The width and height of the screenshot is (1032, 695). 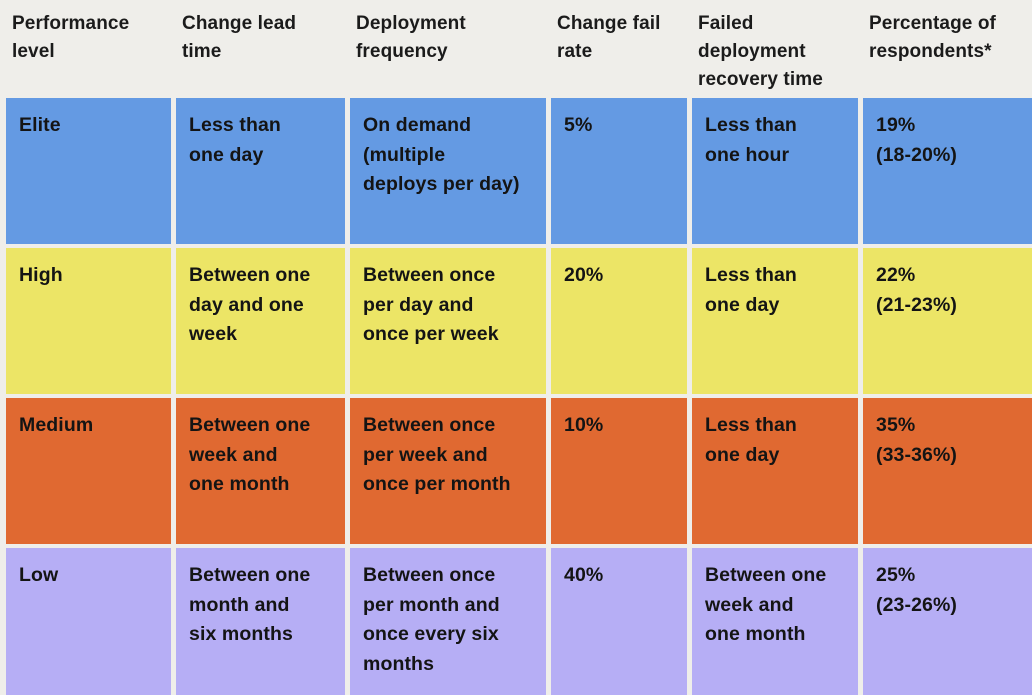 What do you see at coordinates (619, 621) in the screenshot?
I see `low-change-fail-rate-cell: 40%` at bounding box center [619, 621].